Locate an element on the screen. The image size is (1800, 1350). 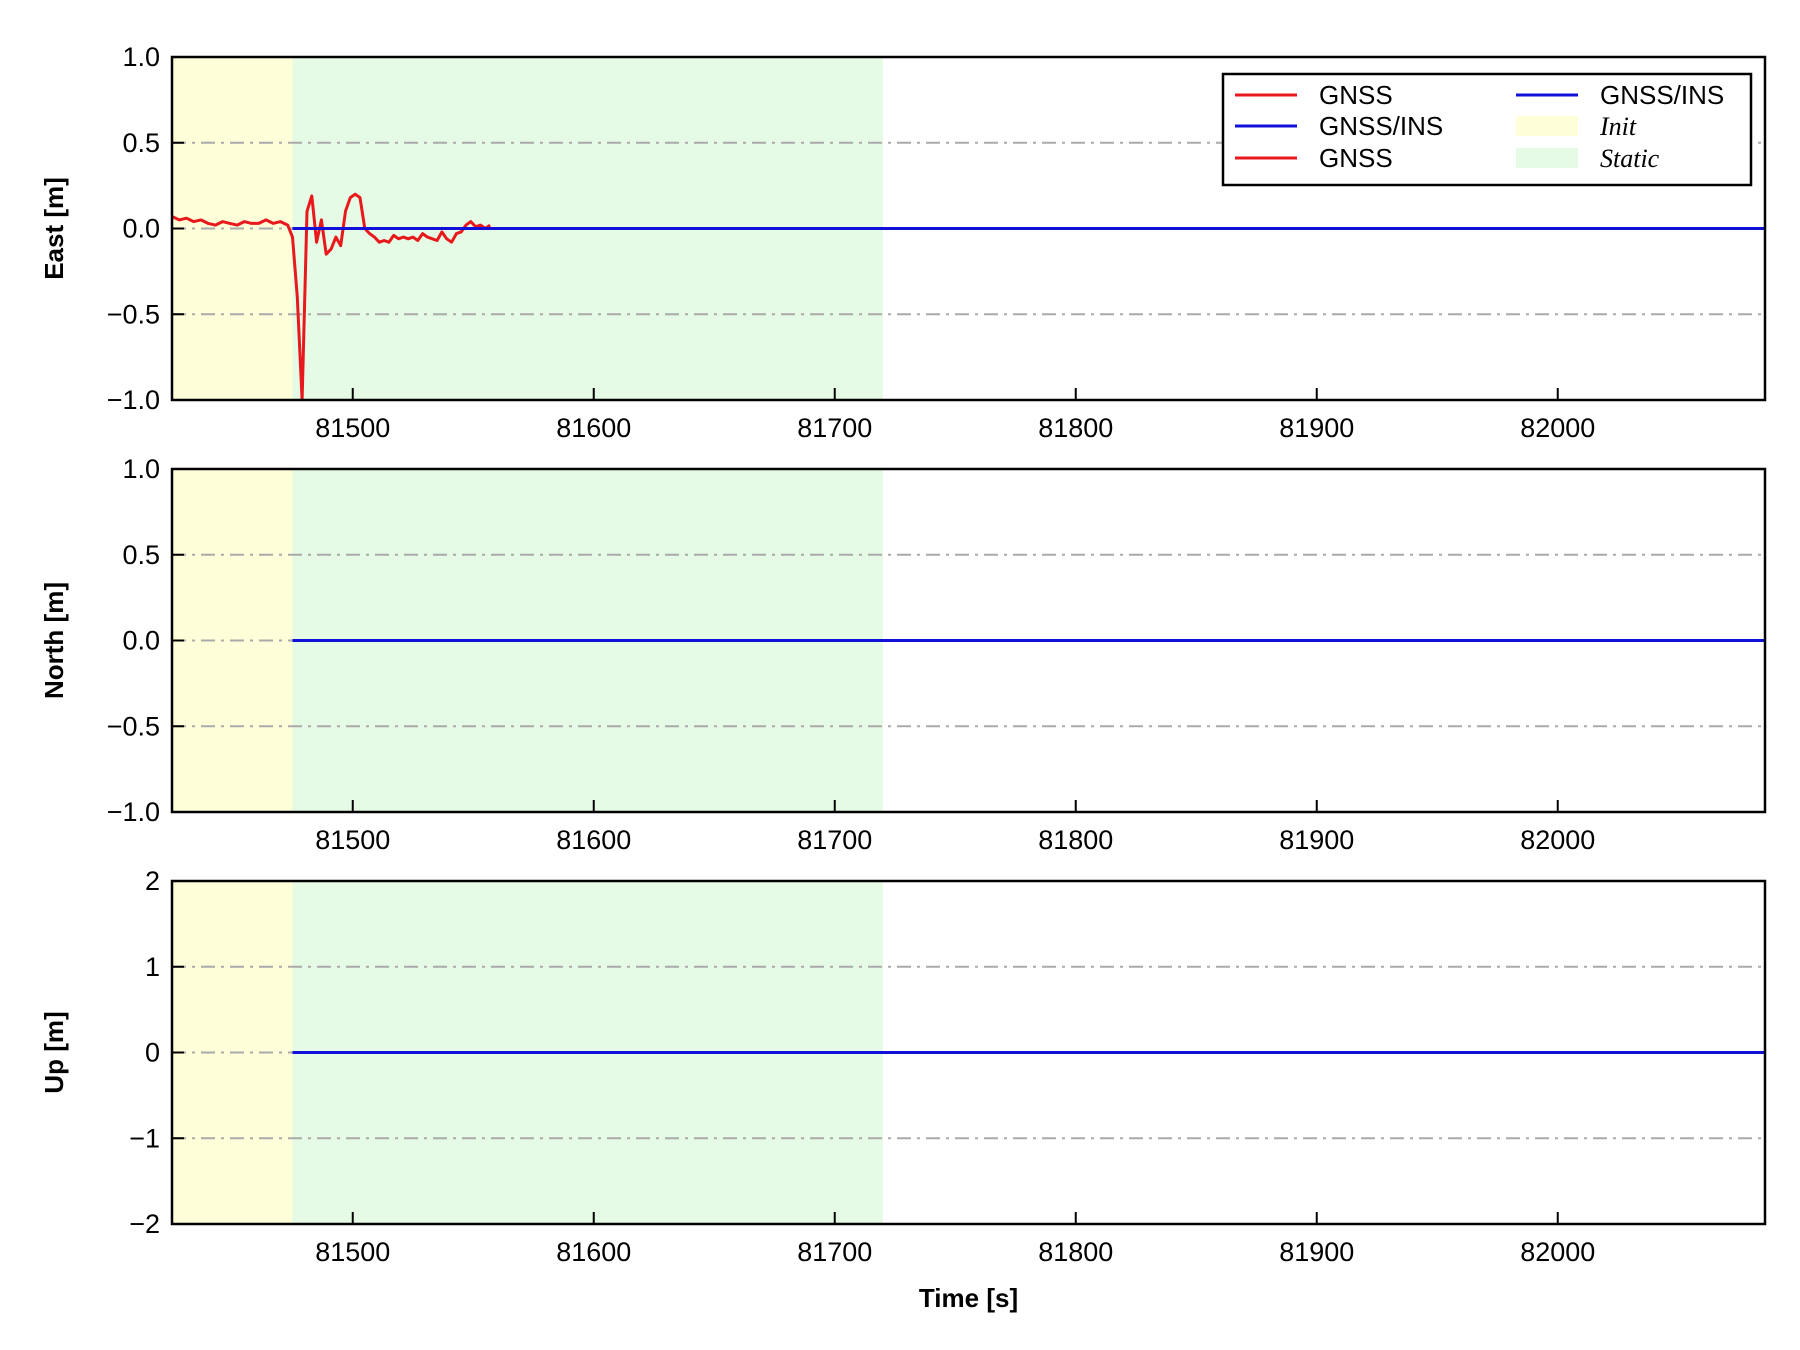
legend-entry-init: Init is located at coordinates (1576, 126).